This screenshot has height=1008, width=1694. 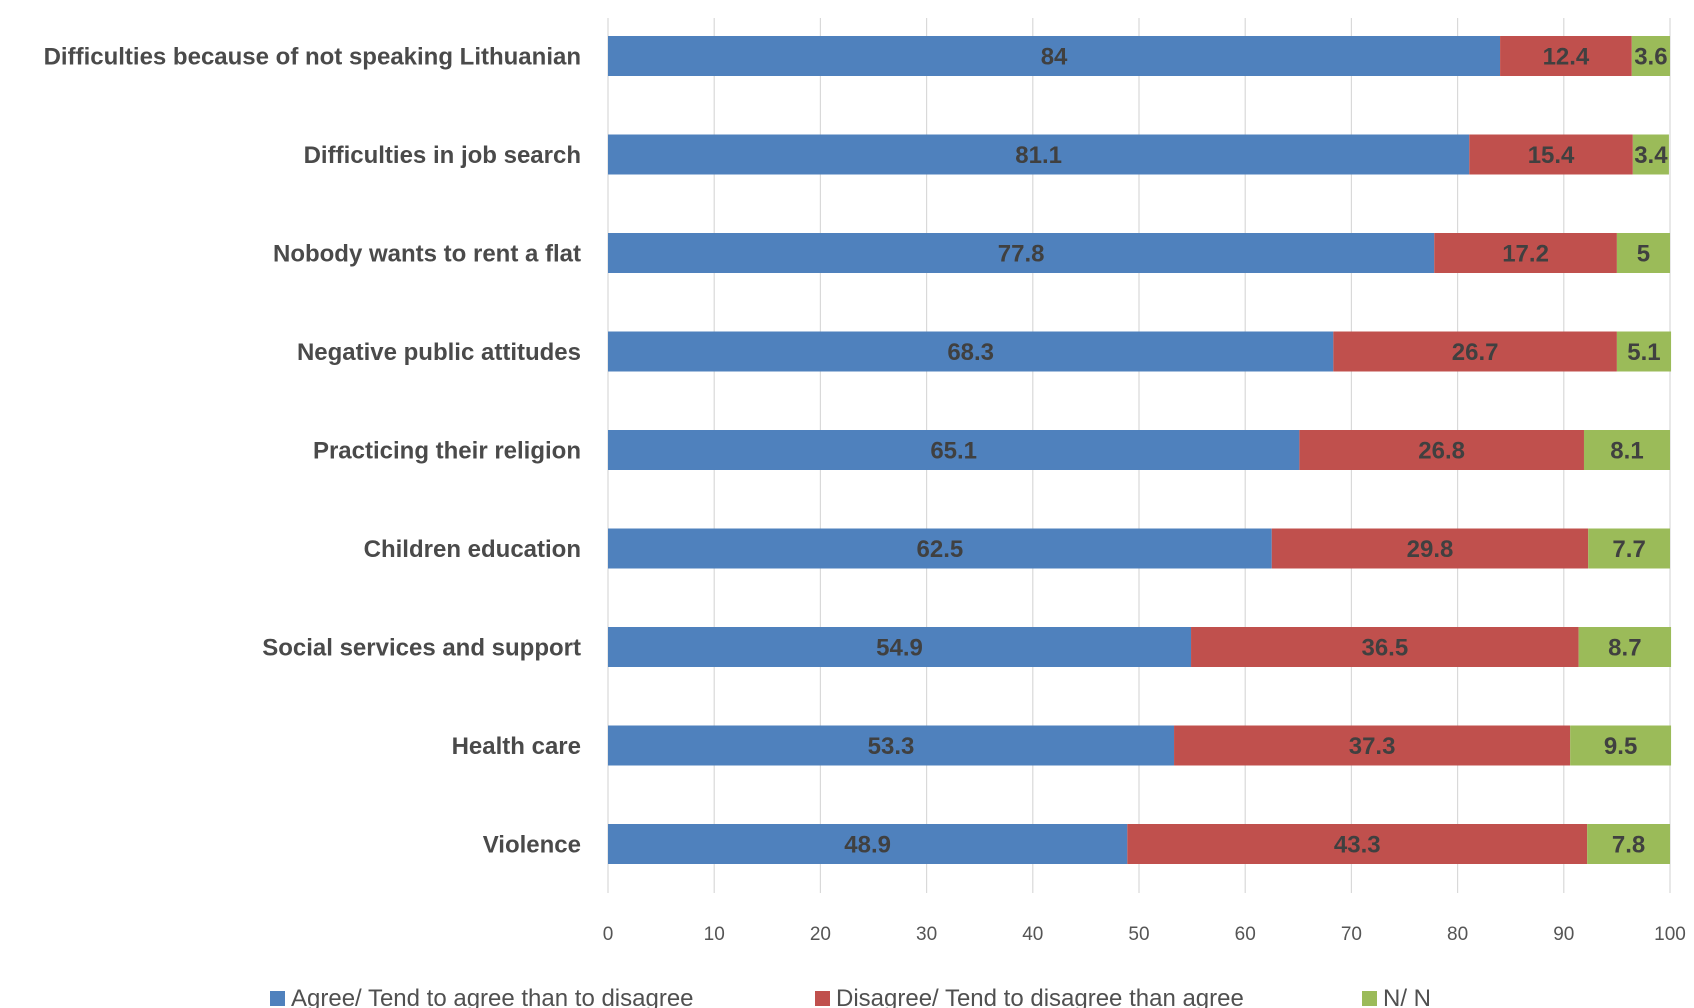 What do you see at coordinates (492, 996) in the screenshot?
I see `legend-label: Agree/ Tend to agree than to disagree` at bounding box center [492, 996].